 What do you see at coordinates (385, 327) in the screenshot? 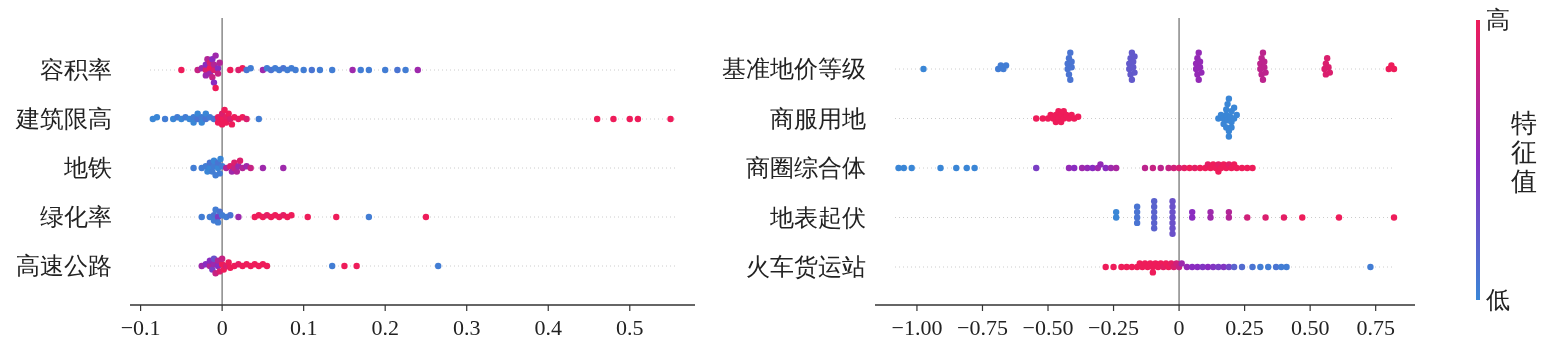
I see `x-tick-label: 0.2` at bounding box center [385, 327].